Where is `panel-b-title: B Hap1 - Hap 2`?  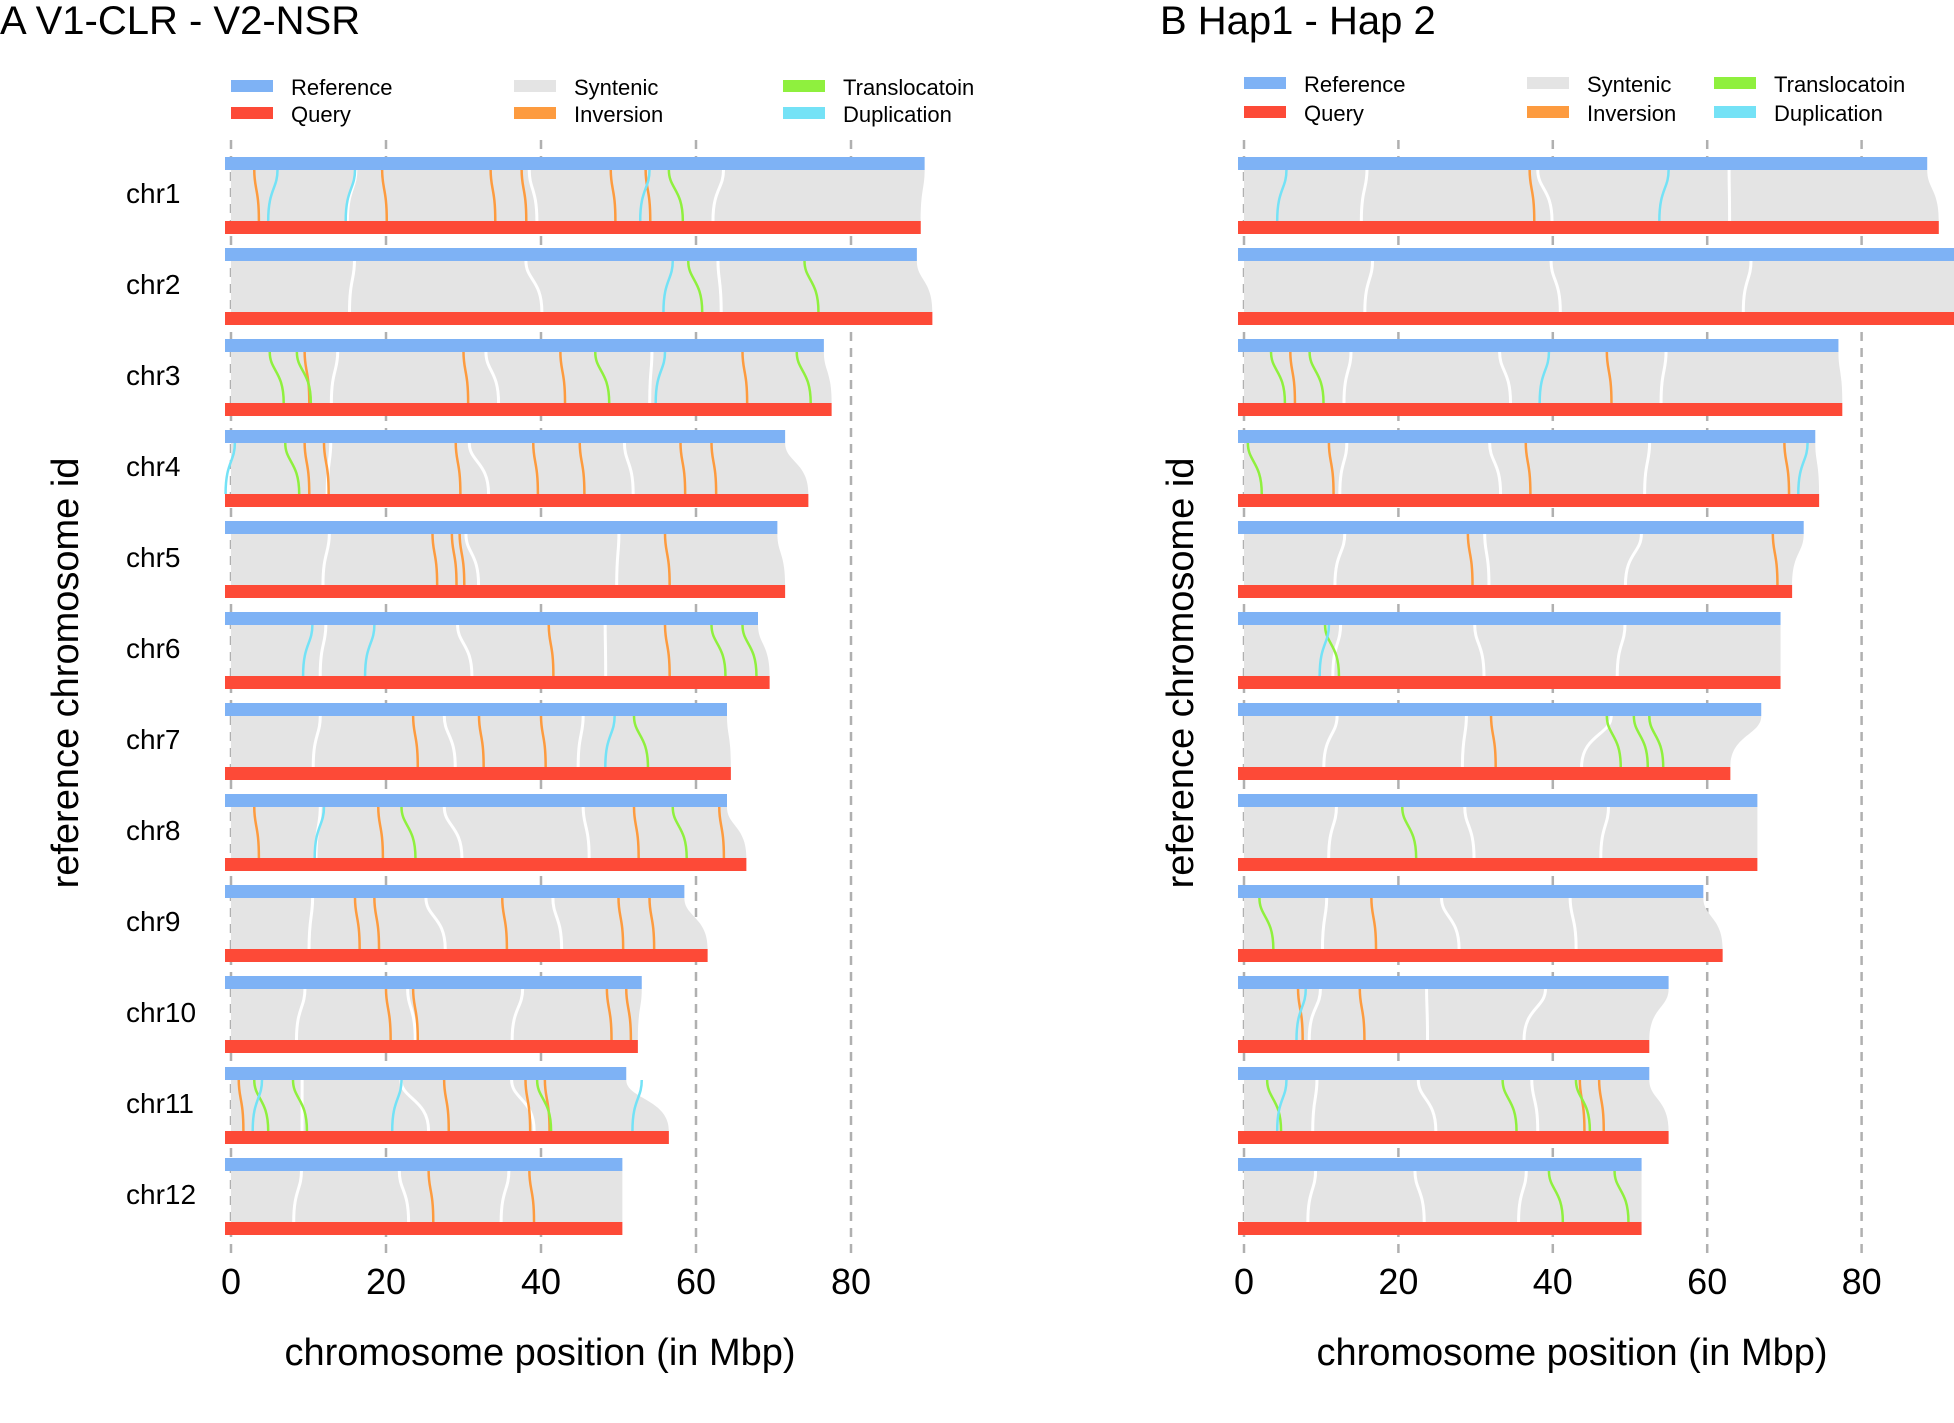 panel-b-title: B Hap1 - Hap 2 is located at coordinates (1298, 21).